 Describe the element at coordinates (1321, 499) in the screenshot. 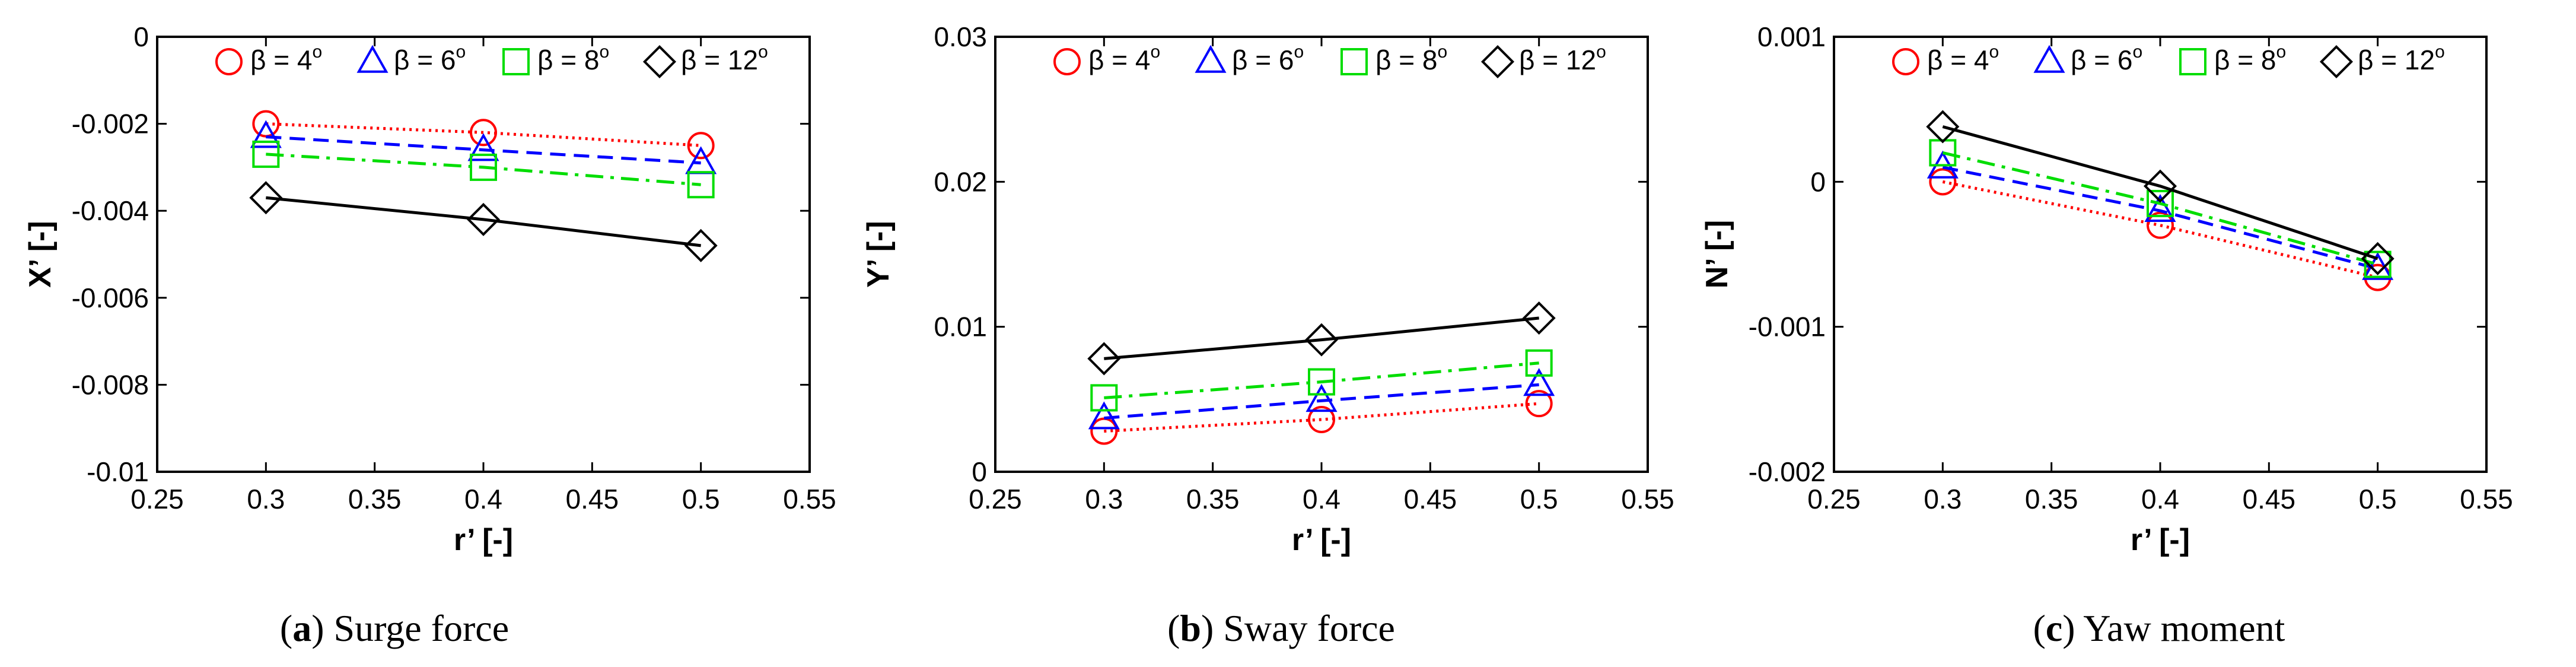

I see `x-tick-label: 0.4` at that location.